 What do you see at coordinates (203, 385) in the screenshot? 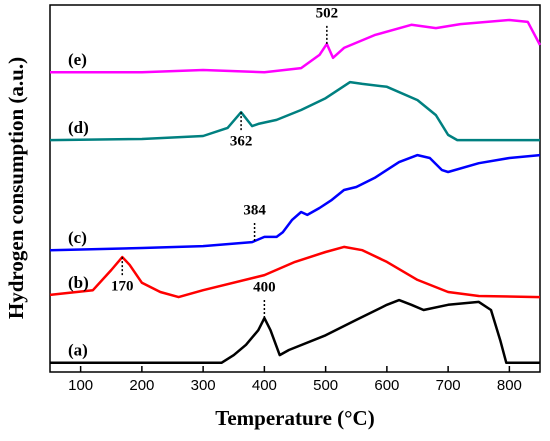
I see `x-tick-label: 300` at bounding box center [203, 385].